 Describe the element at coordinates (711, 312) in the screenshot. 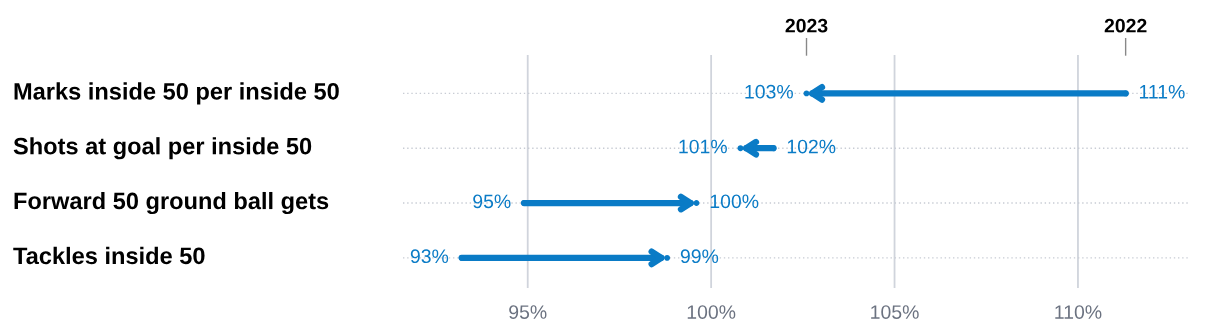

I see `x-tick-label: 100%` at that location.